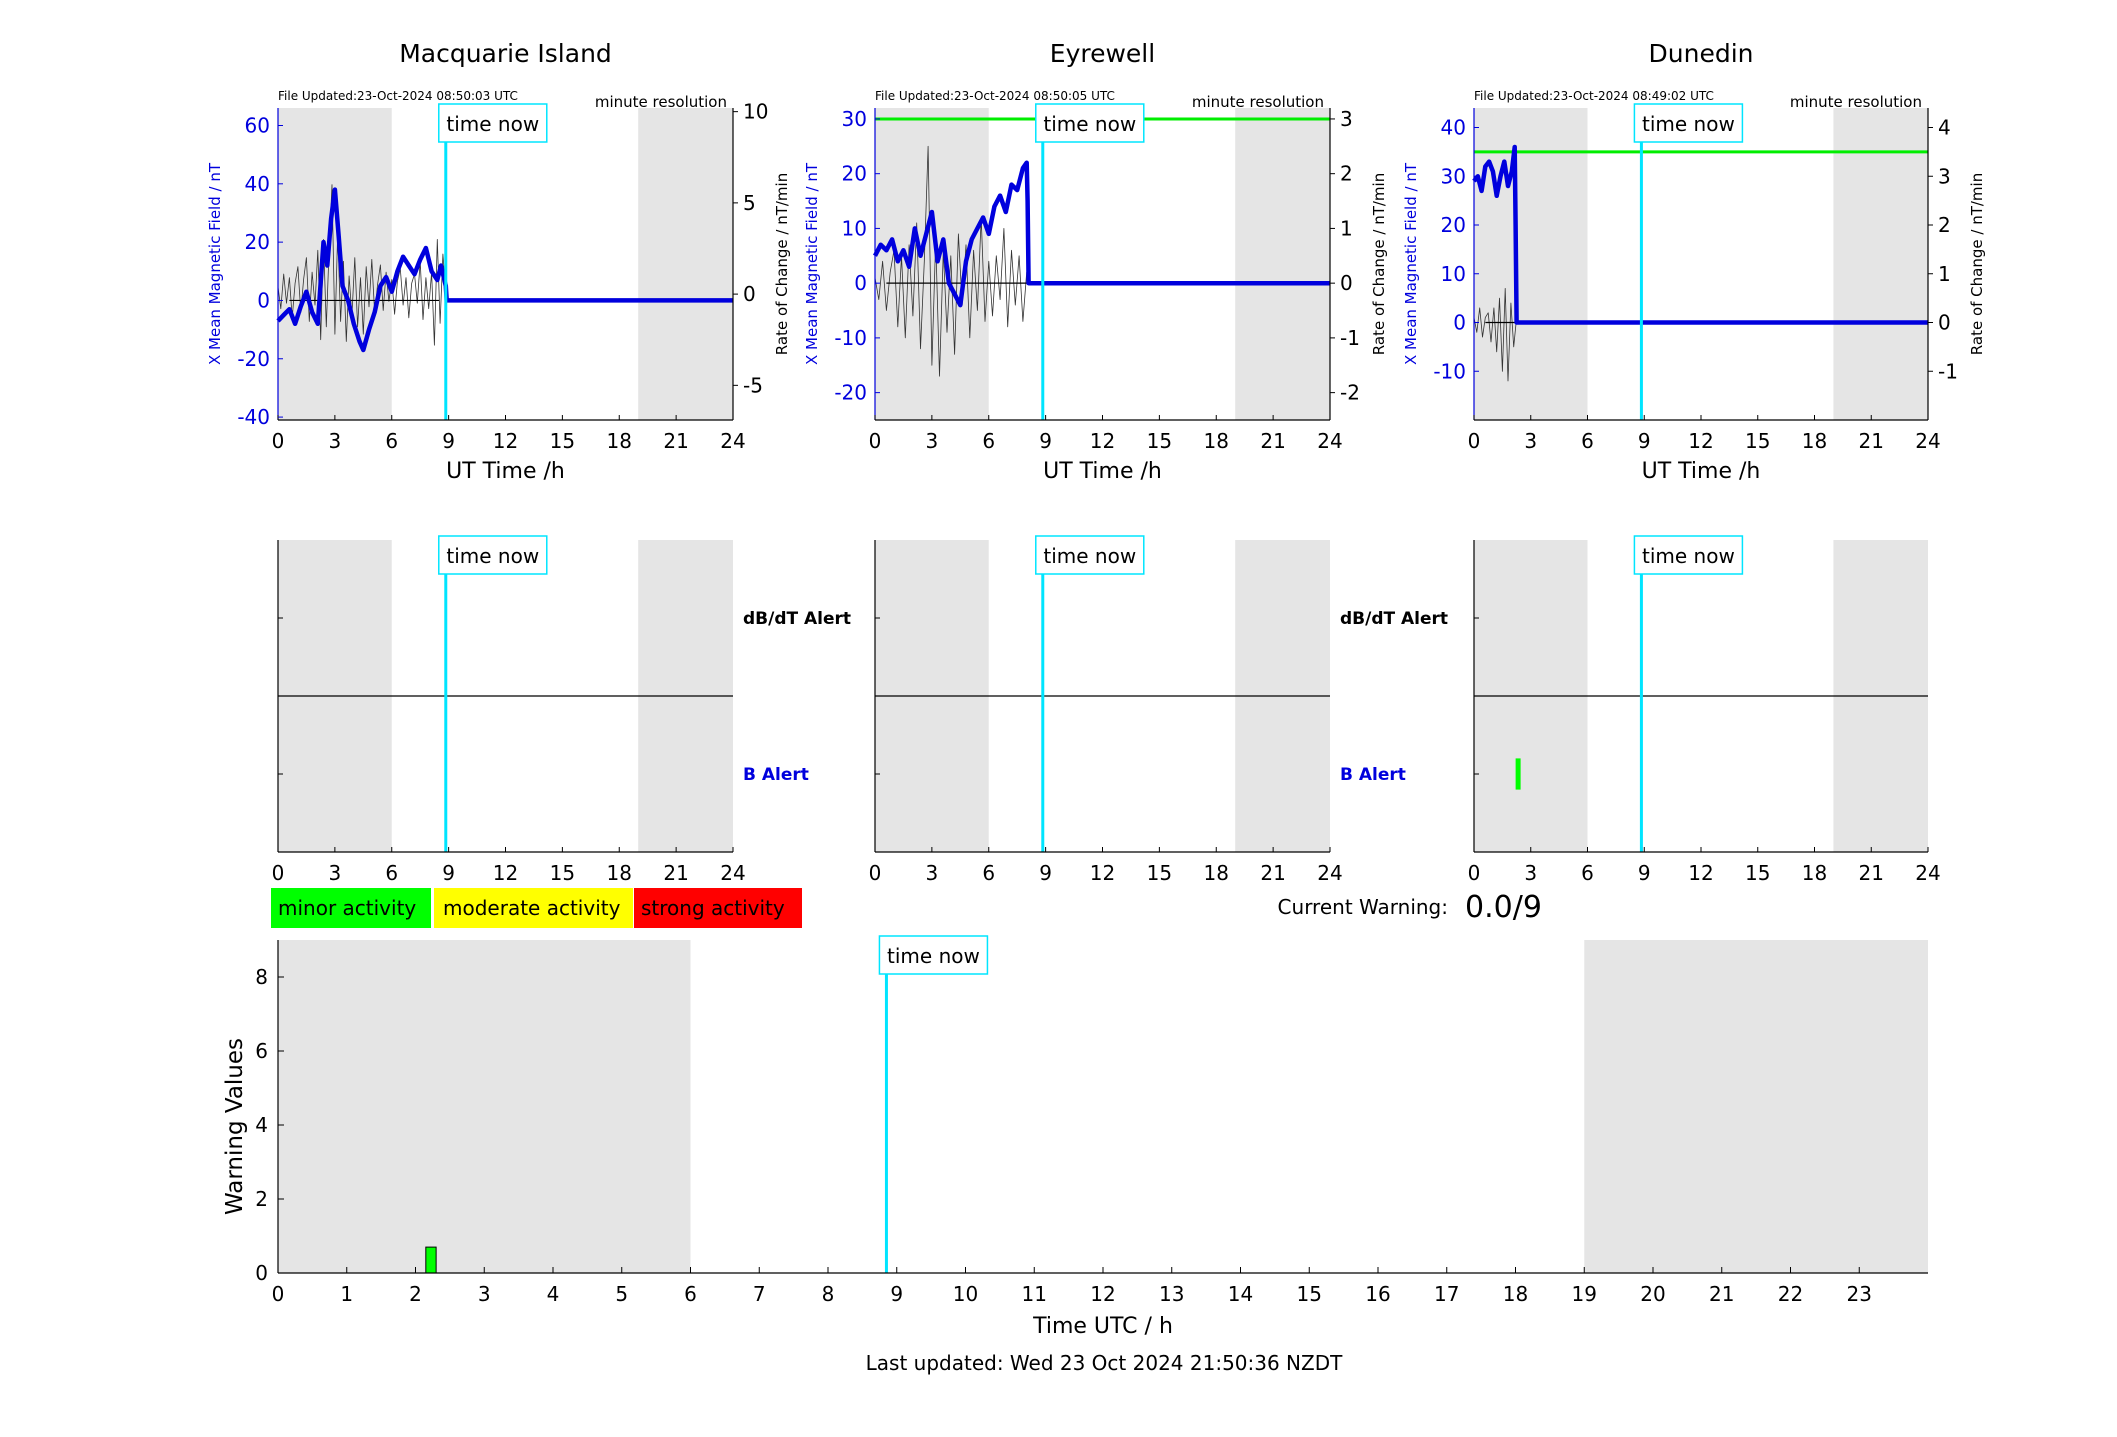 The image size is (2117, 1437). What do you see at coordinates (1859, 1294) in the screenshot?
I see `x-tick-label: 23` at bounding box center [1859, 1294].